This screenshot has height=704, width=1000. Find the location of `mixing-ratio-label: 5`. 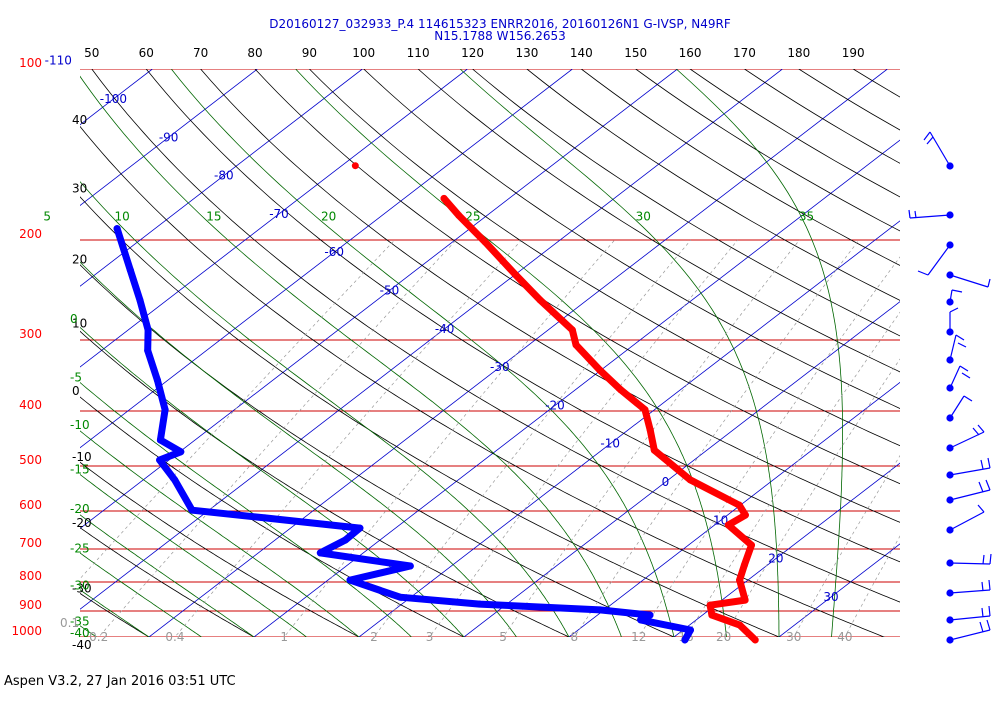

mixing-ratio-label: 5 is located at coordinates (503, 637).